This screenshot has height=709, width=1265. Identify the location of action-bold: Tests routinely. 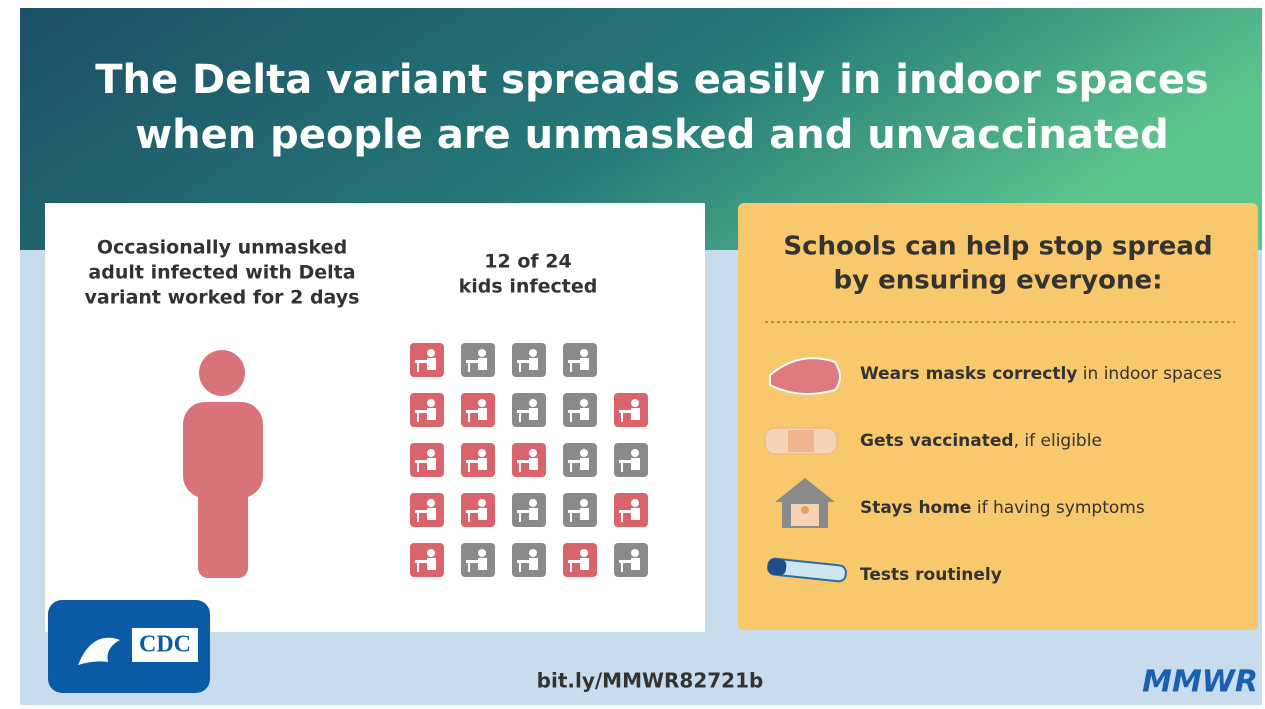
(931, 575).